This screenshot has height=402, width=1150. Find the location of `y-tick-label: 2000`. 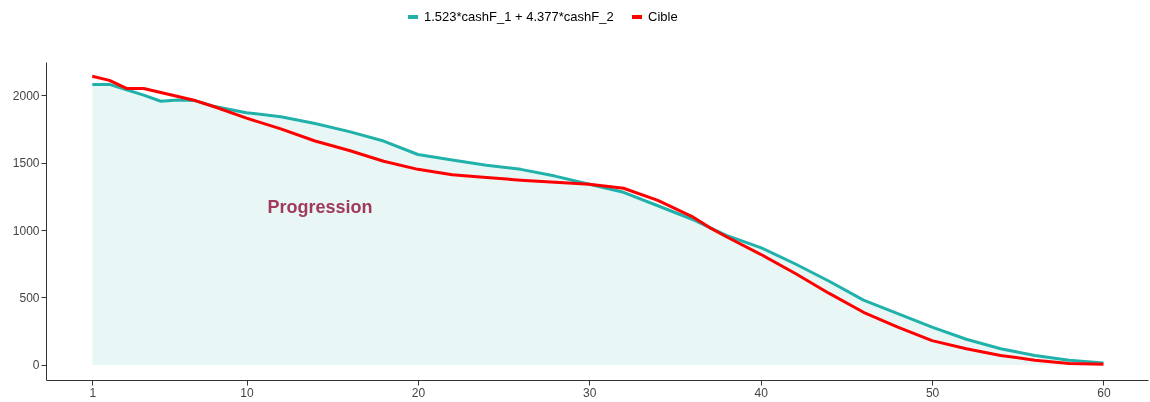

y-tick-label: 2000 is located at coordinates (26, 95).